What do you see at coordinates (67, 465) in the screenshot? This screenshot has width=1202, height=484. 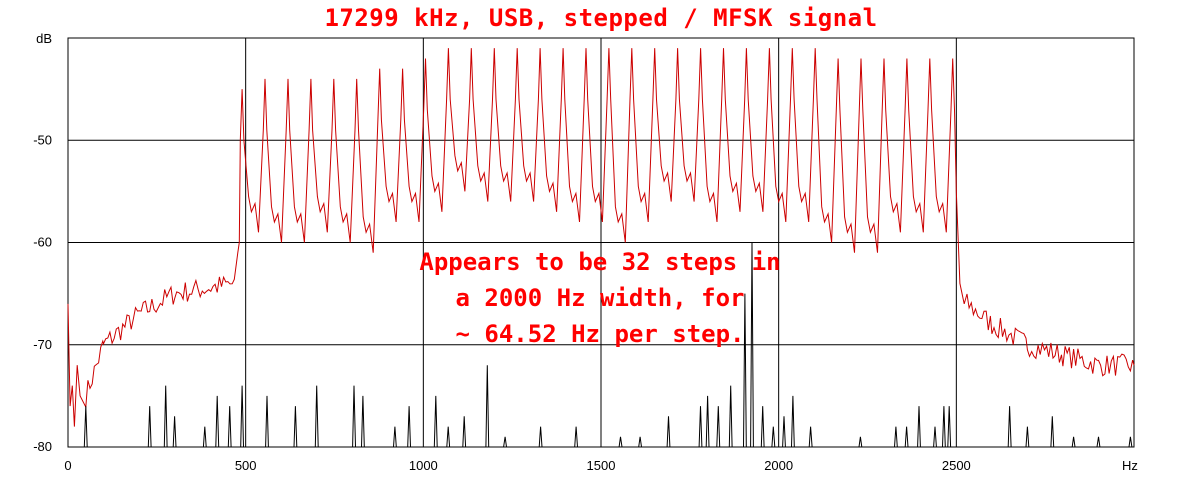 I see `x-tick-label: 0` at bounding box center [67, 465].